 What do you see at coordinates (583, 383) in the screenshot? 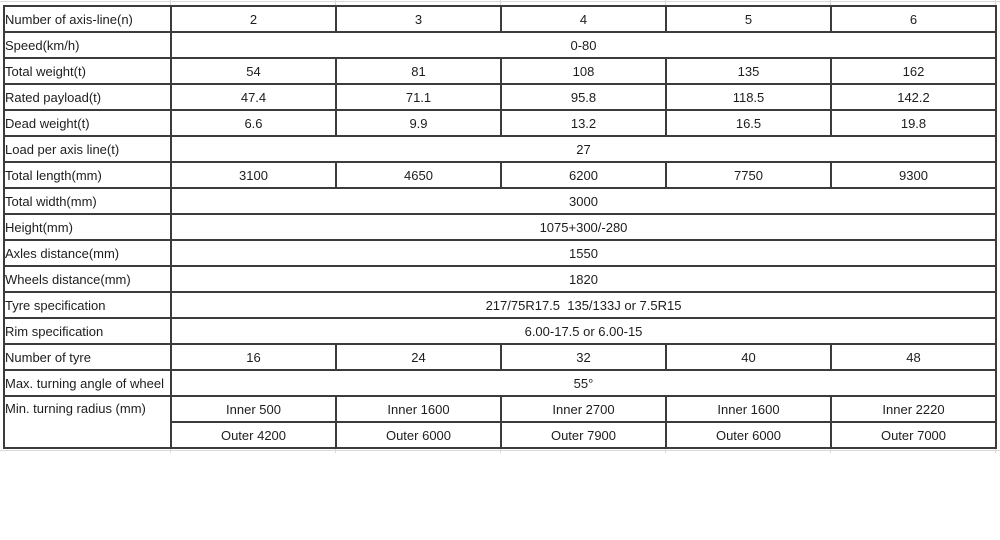
I see `cell-value: 55°` at bounding box center [583, 383].